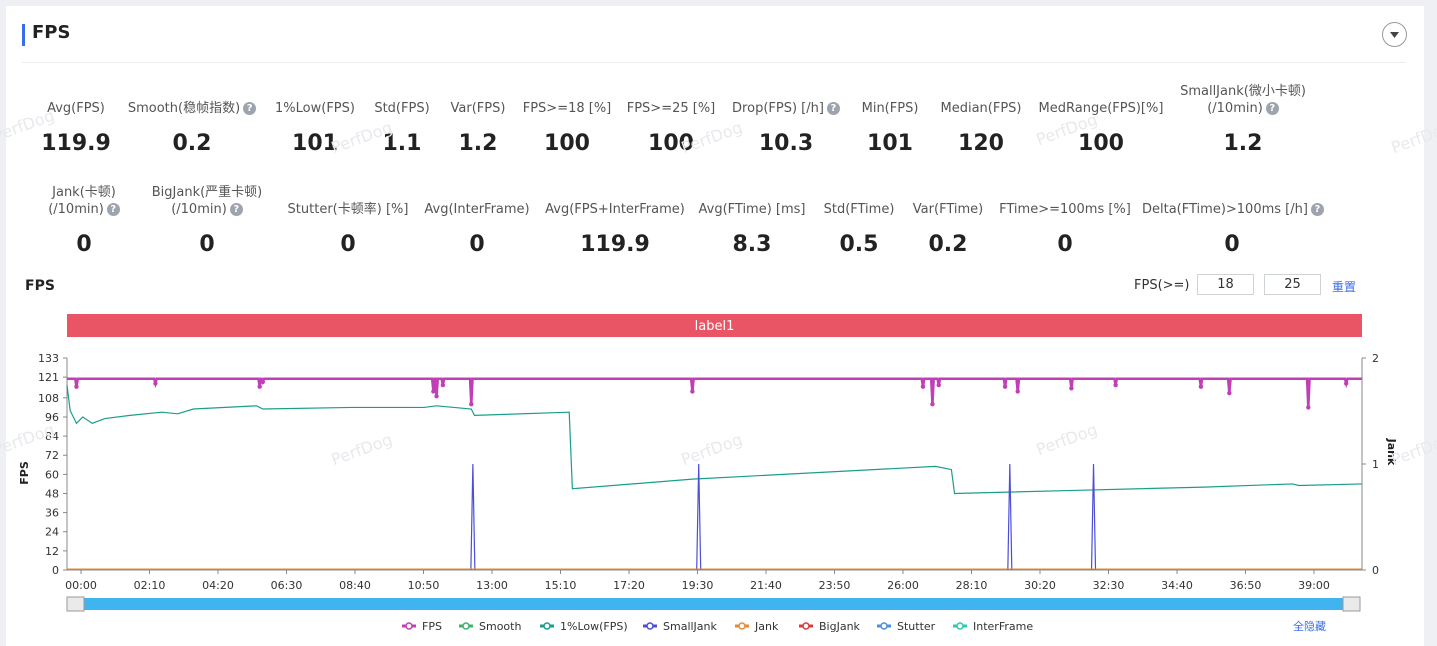 The image size is (1437, 646). What do you see at coordinates (948, 229) in the screenshot?
I see `metric-metrics_row2-7: Var(FTime) 0.2` at bounding box center [948, 229].